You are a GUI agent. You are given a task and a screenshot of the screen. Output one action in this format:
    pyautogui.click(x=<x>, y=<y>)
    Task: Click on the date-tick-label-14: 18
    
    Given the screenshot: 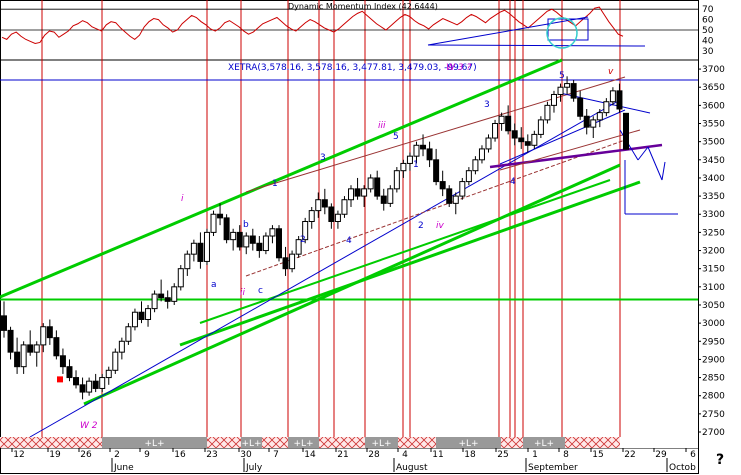 What is the action you would take?
    pyautogui.click(x=470, y=455)
    